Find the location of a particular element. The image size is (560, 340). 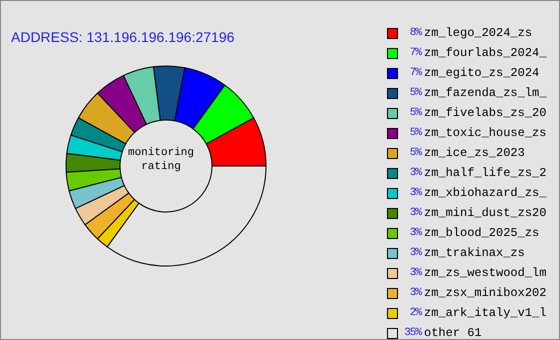

legend-label: zm_ice_zs_2023 is located at coordinates (474, 153).